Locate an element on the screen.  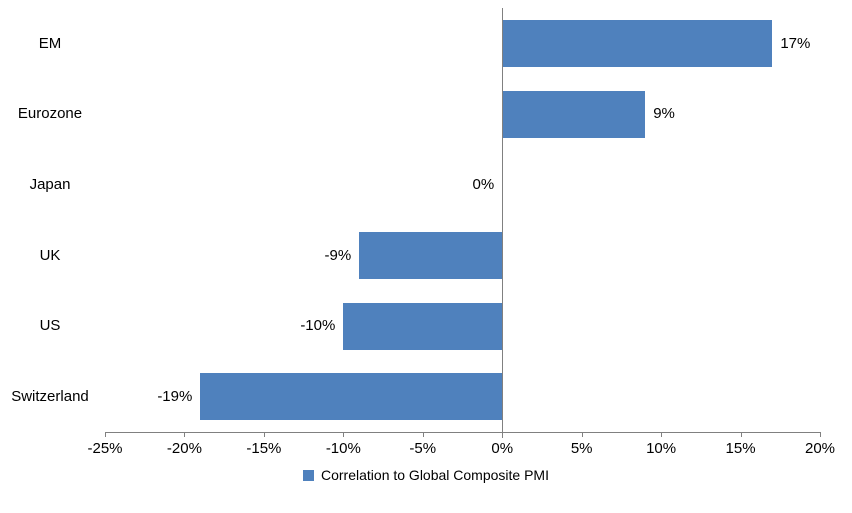
category-label: UK is located at coordinates (50, 255).